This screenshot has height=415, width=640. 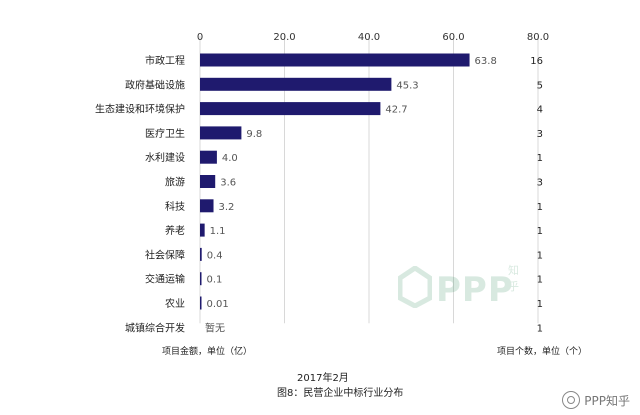 I want to click on value-label: 42.7, so click(x=396, y=110).